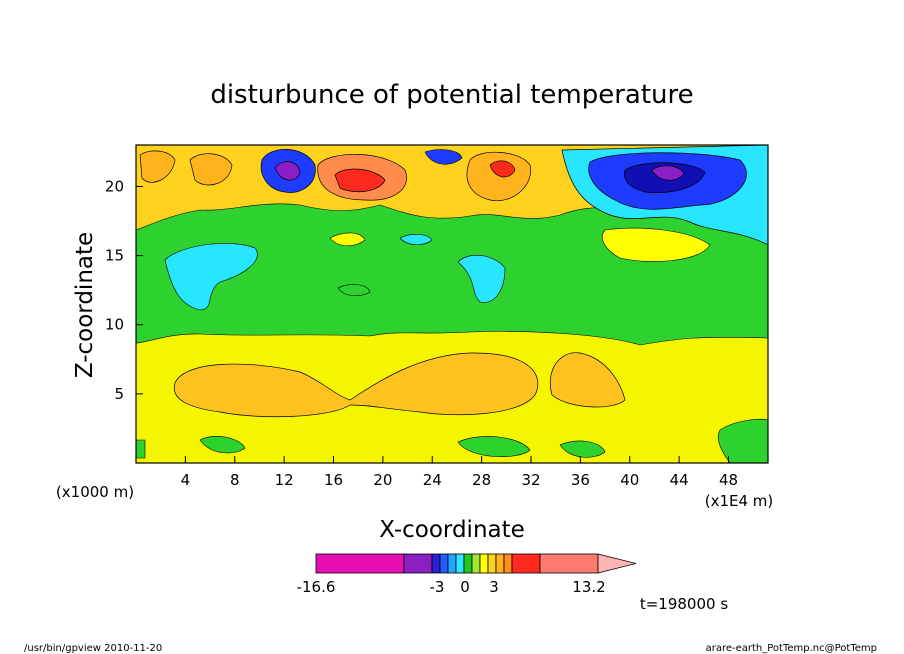 This screenshot has width=904, height=654. What do you see at coordinates (739, 501) in the screenshot?
I see `x-unit-right: (x1E4 m)` at bounding box center [739, 501].